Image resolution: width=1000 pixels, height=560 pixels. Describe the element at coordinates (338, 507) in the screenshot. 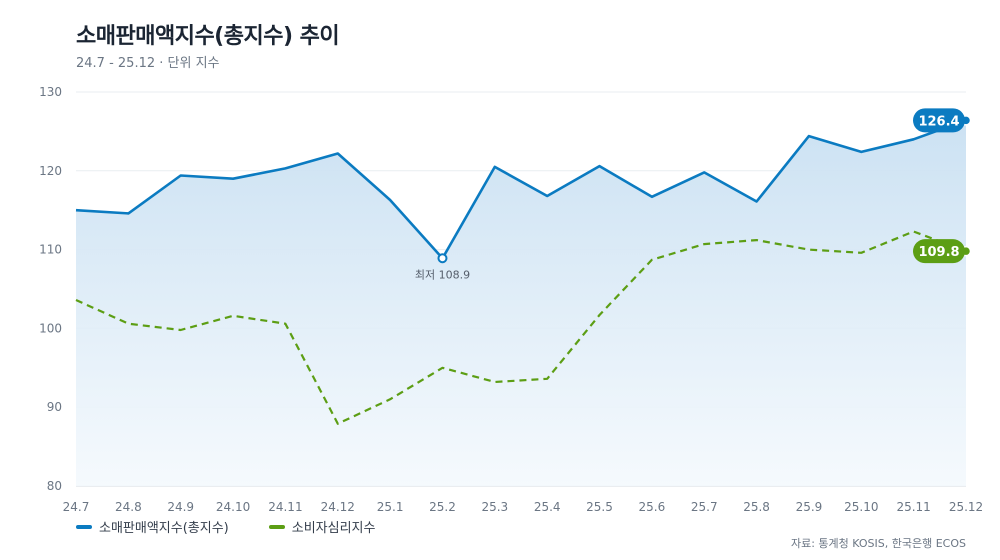

I see `x-tick-label: 24.12` at that location.